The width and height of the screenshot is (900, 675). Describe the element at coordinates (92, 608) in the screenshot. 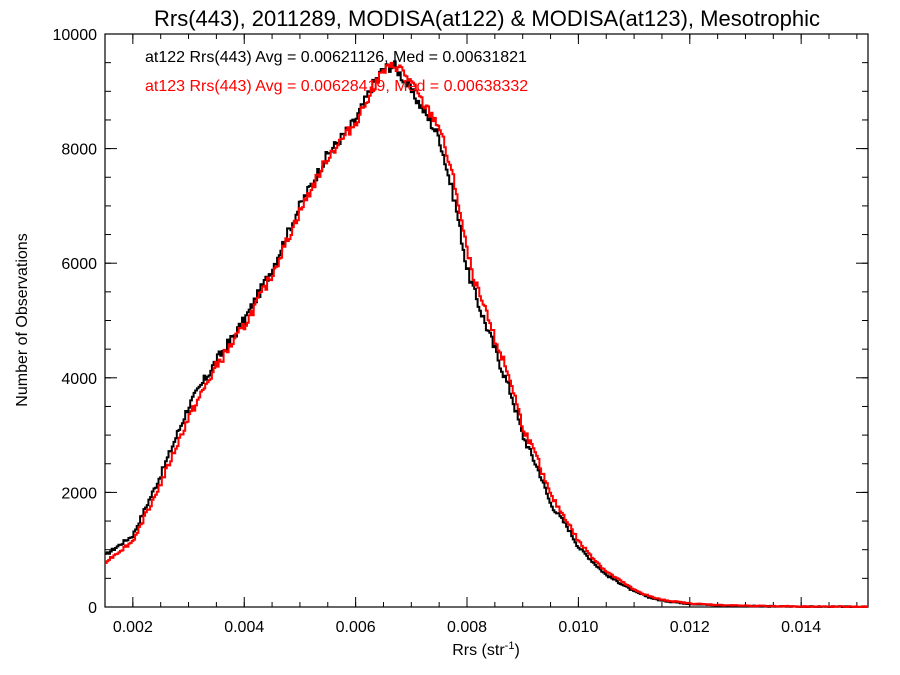

I see `y-tick-label: 0` at that location.